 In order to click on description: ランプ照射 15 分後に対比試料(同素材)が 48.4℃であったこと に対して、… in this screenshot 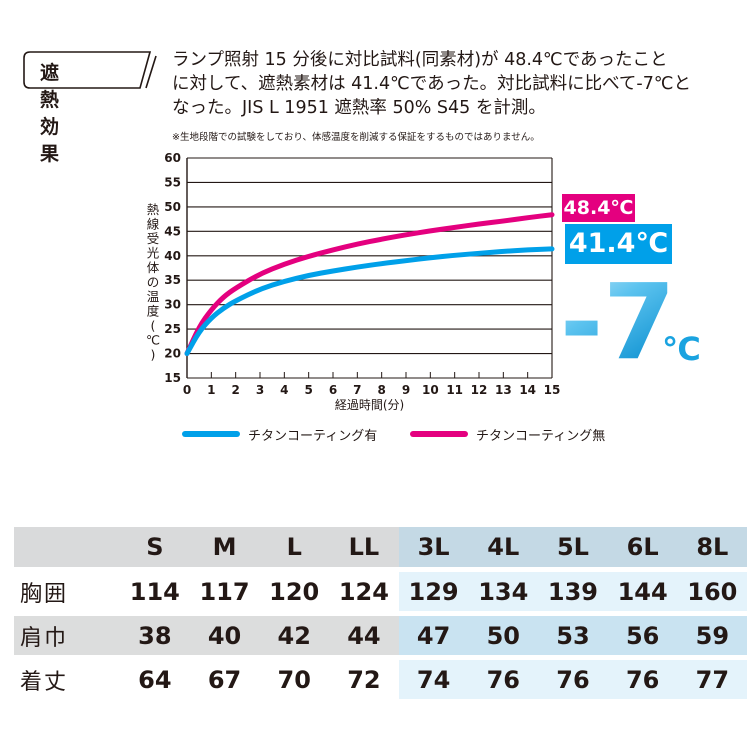, I will do `click(457, 84)`.